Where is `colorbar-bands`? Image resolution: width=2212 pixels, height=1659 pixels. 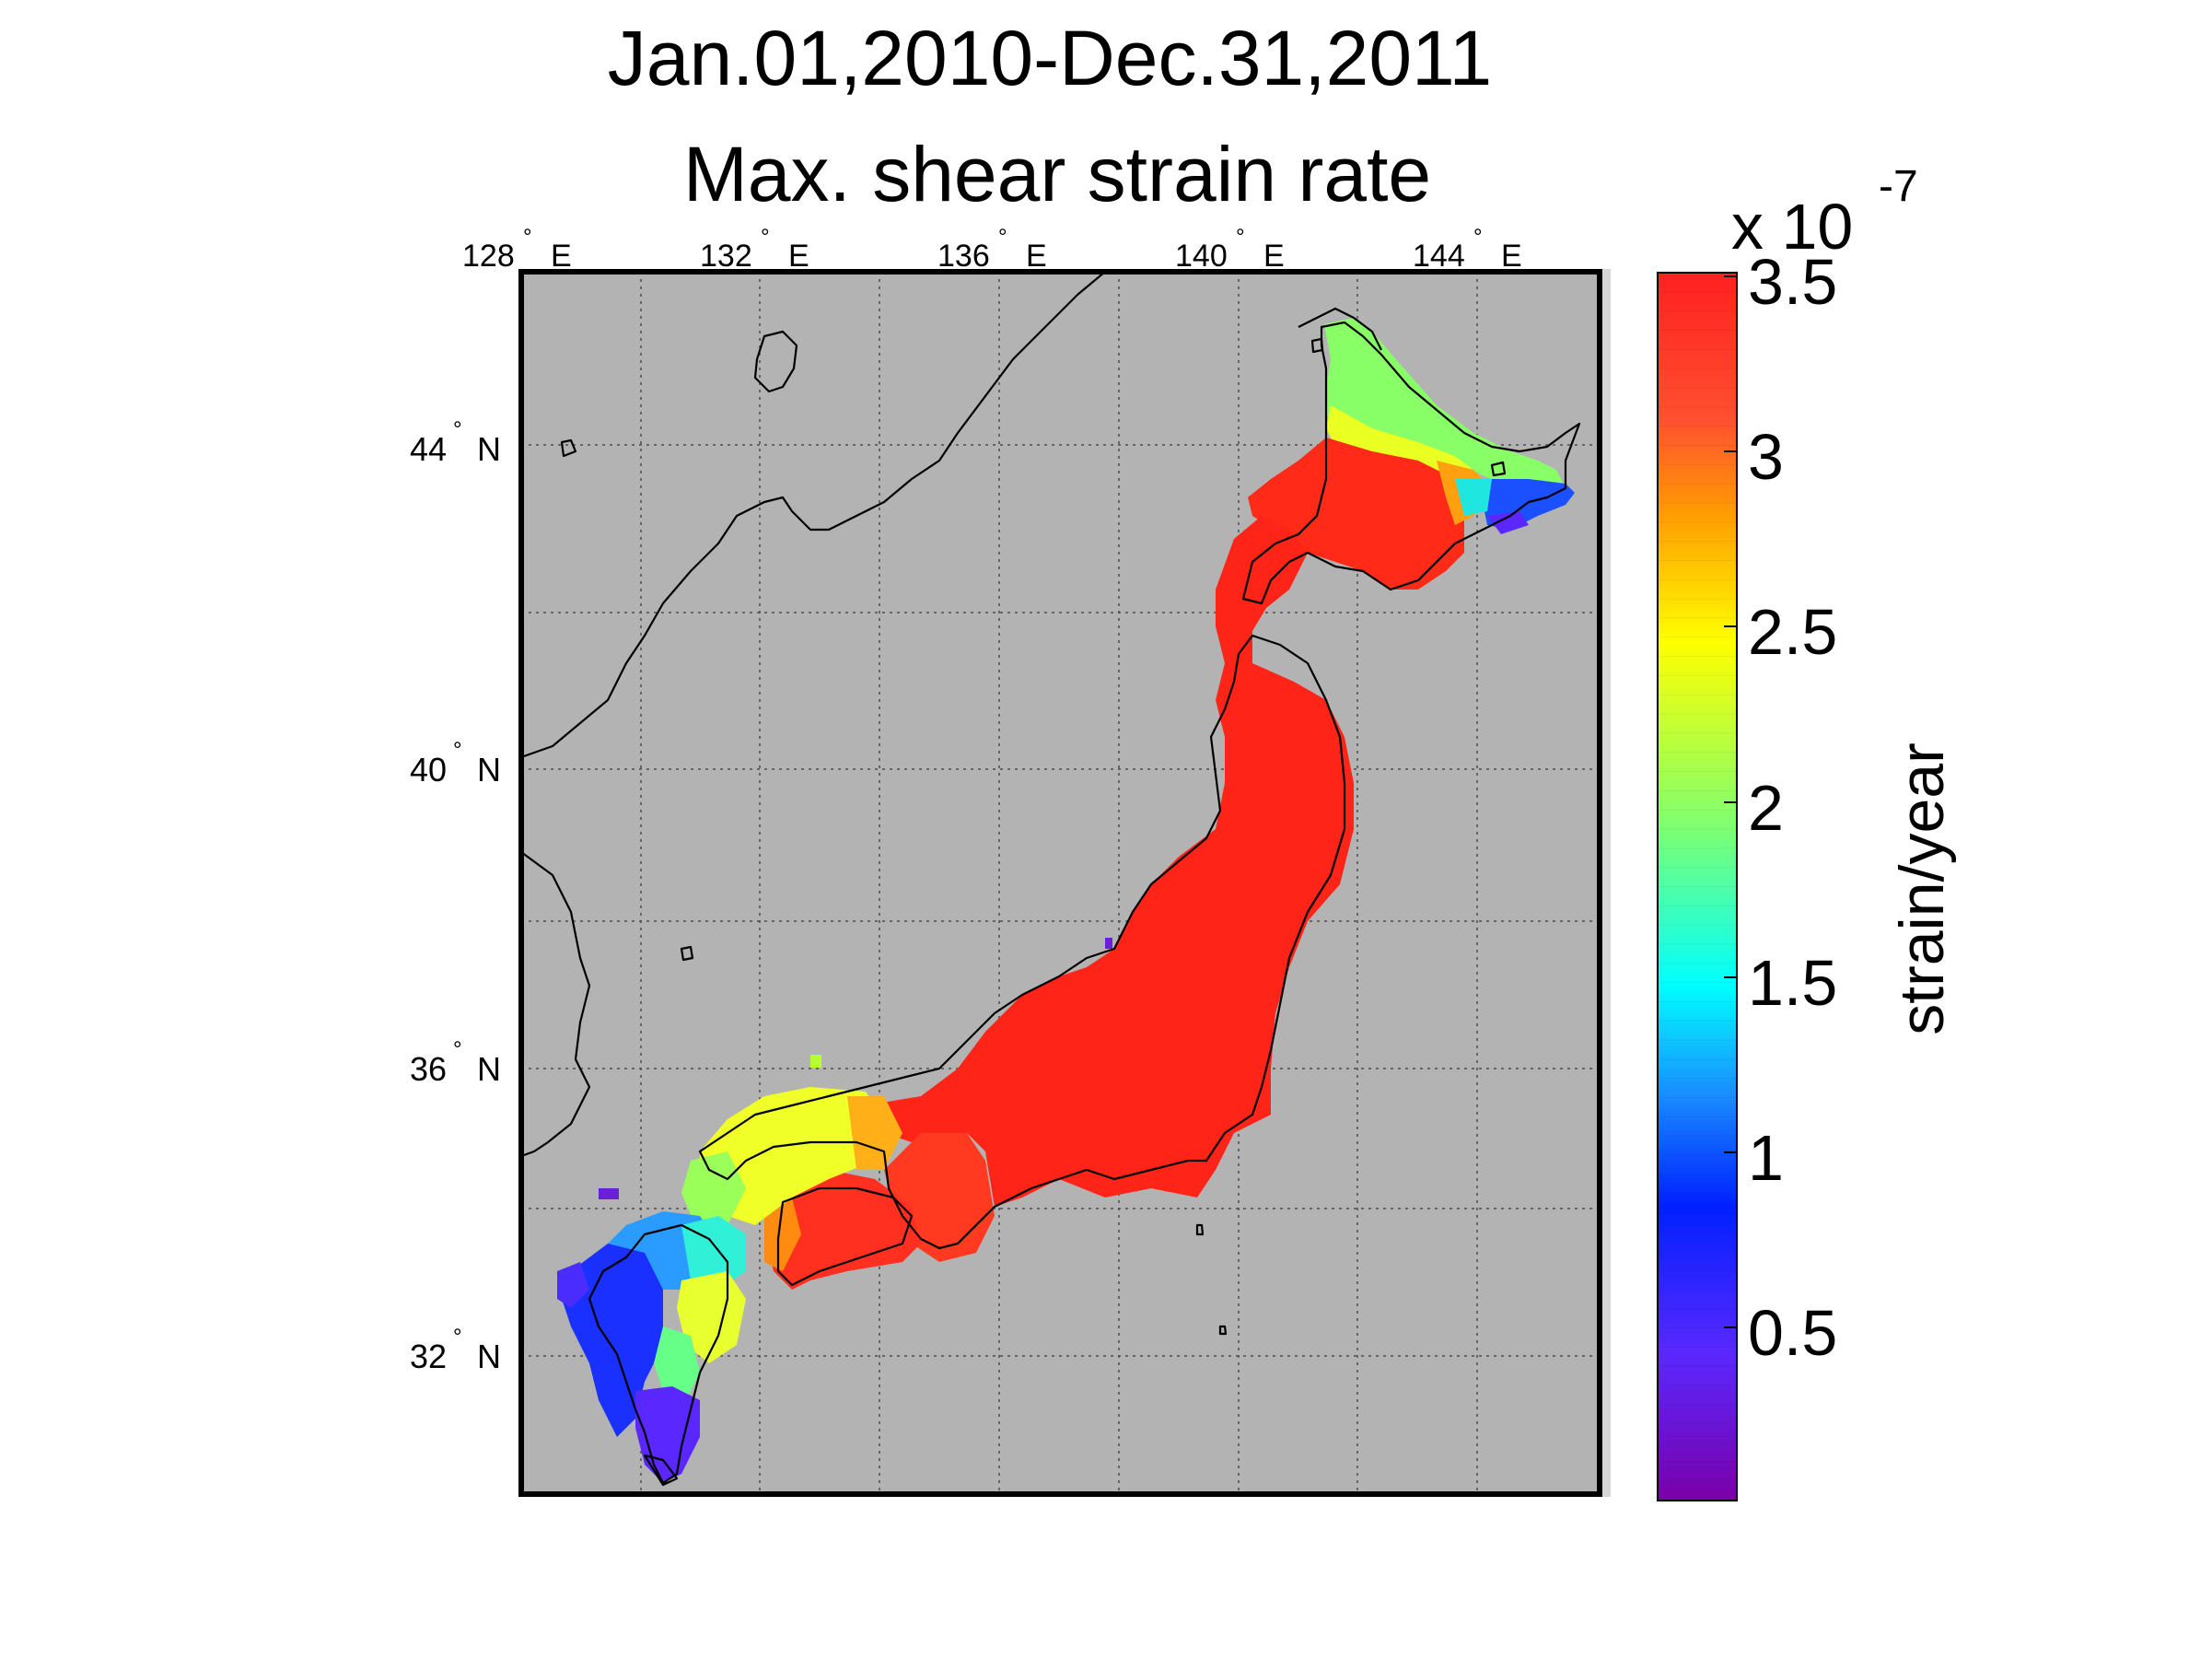 colorbar-bands is located at coordinates (1698, 886).